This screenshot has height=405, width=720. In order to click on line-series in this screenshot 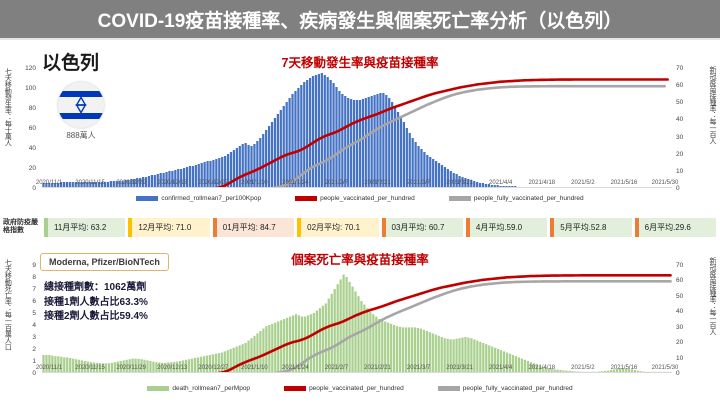, I will do `click(472, 326)`.